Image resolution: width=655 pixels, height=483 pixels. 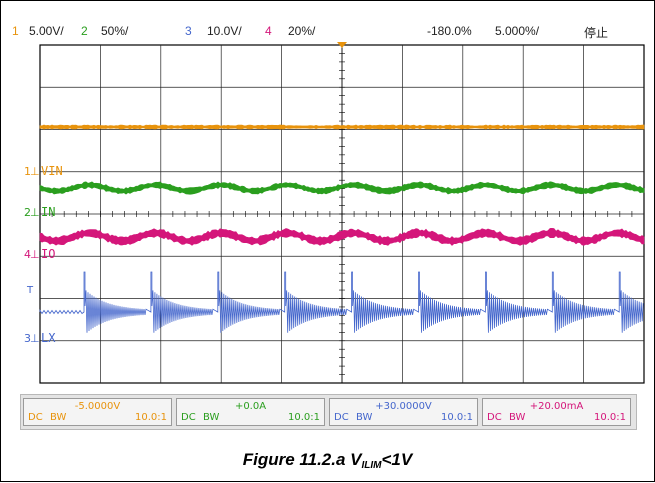 I want to click on ch4-bandwidth: BW, so click(x=517, y=417).